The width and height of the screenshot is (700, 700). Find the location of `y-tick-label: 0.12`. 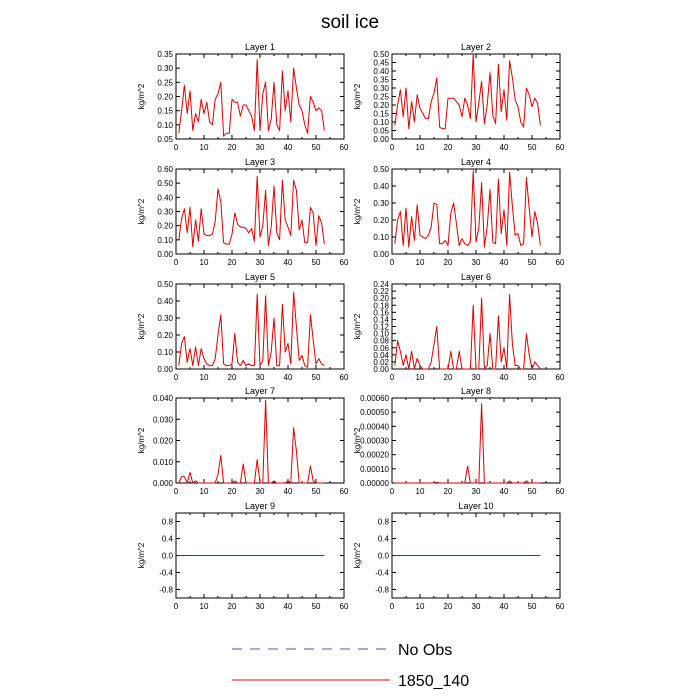

y-tick-label: 0.12 is located at coordinates (381, 327).